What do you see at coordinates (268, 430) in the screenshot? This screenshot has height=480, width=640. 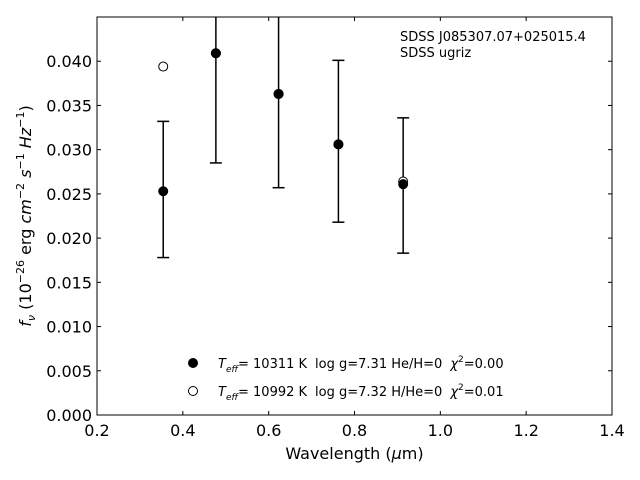 I see `x-tick-label-2: 0.6` at bounding box center [268, 430].